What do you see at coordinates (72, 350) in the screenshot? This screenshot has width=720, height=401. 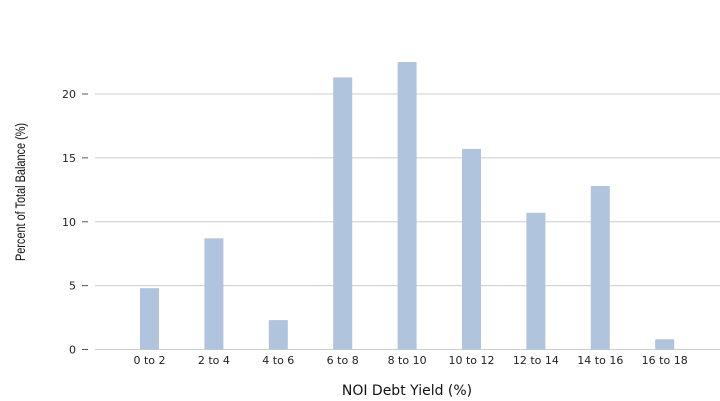 I see `y-tick-label: 0` at bounding box center [72, 350].